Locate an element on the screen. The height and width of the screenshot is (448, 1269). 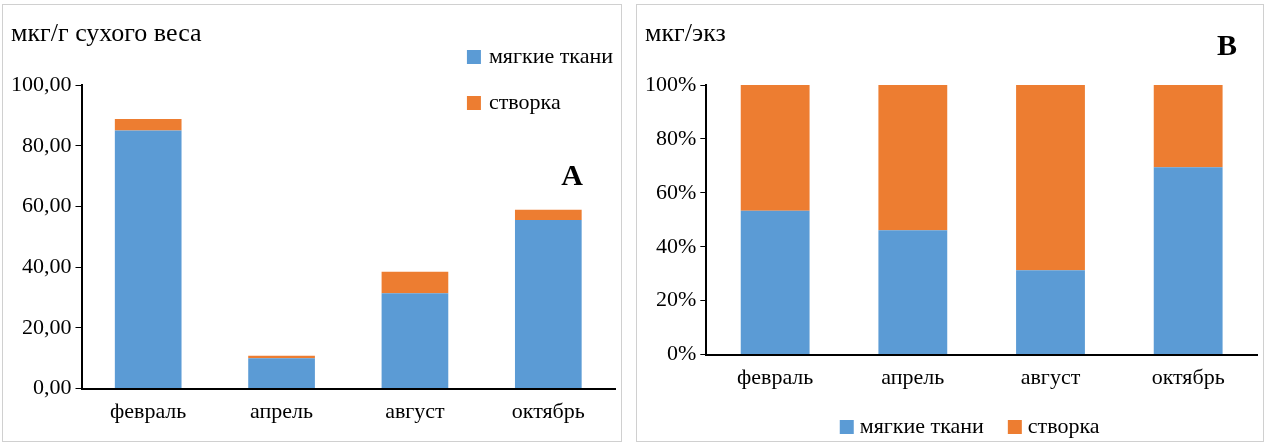
y-tick-label: 0,00 is located at coordinates (52, 387).